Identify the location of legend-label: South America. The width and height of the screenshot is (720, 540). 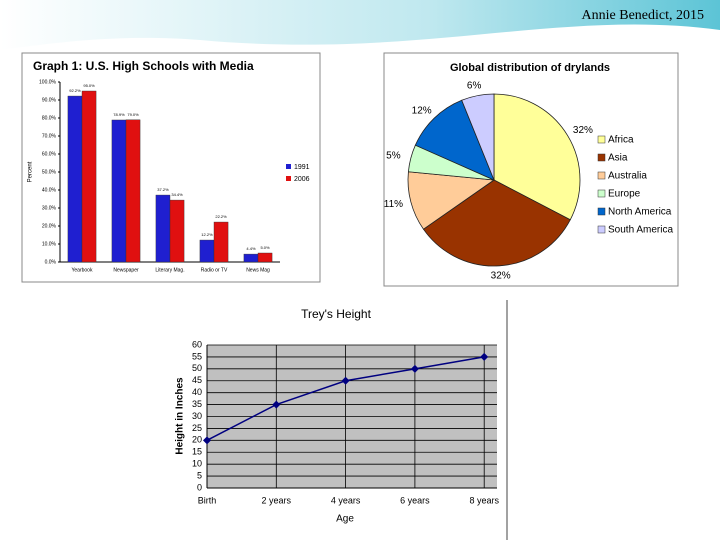
(640, 230).